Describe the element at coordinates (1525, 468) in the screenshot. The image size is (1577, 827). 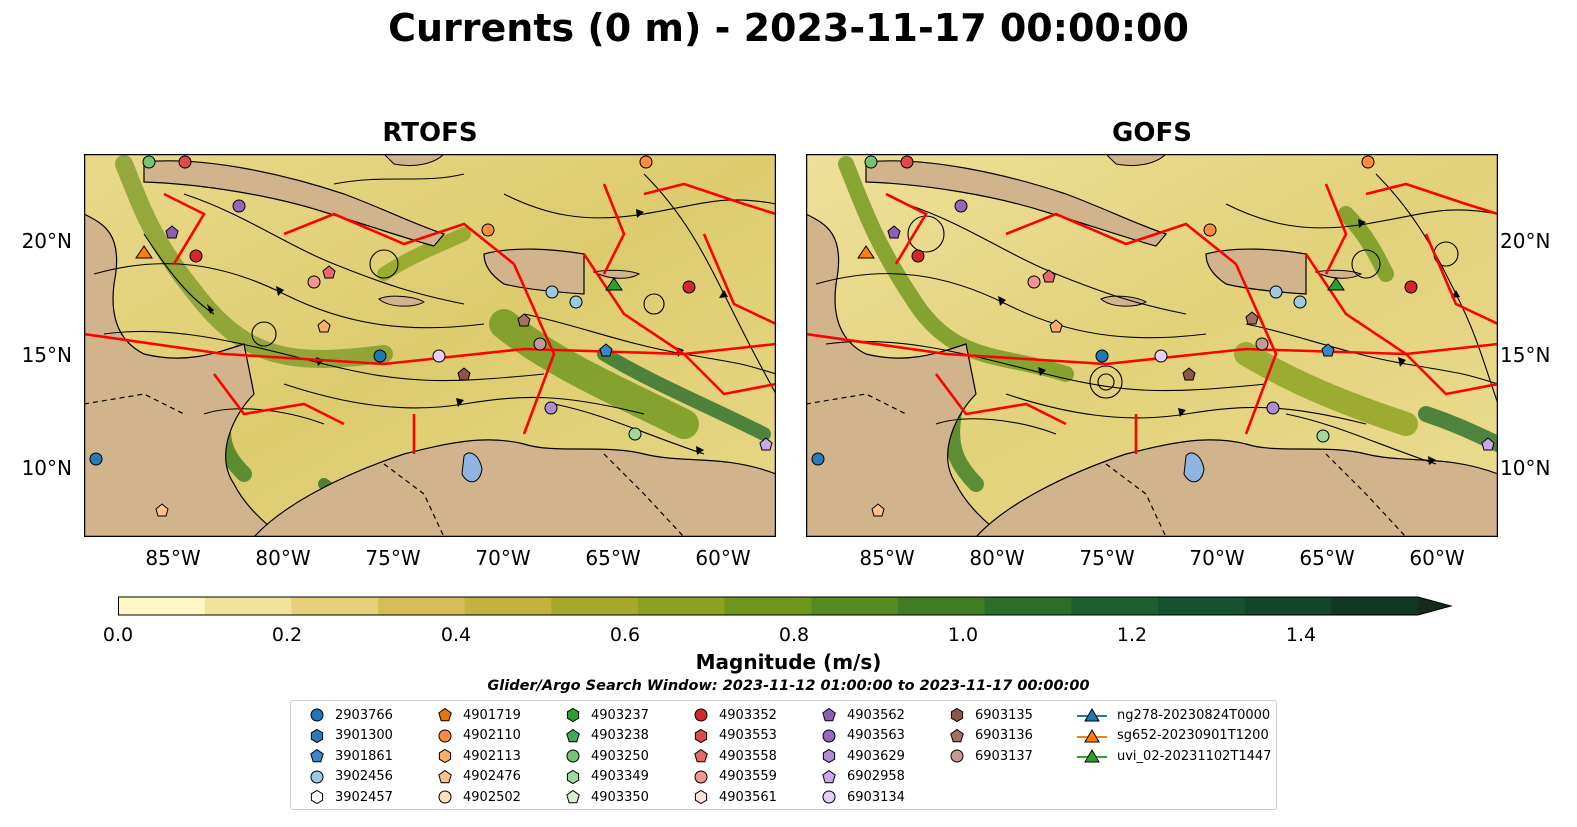
I see `lat-label-10n-right: 10°N` at that location.